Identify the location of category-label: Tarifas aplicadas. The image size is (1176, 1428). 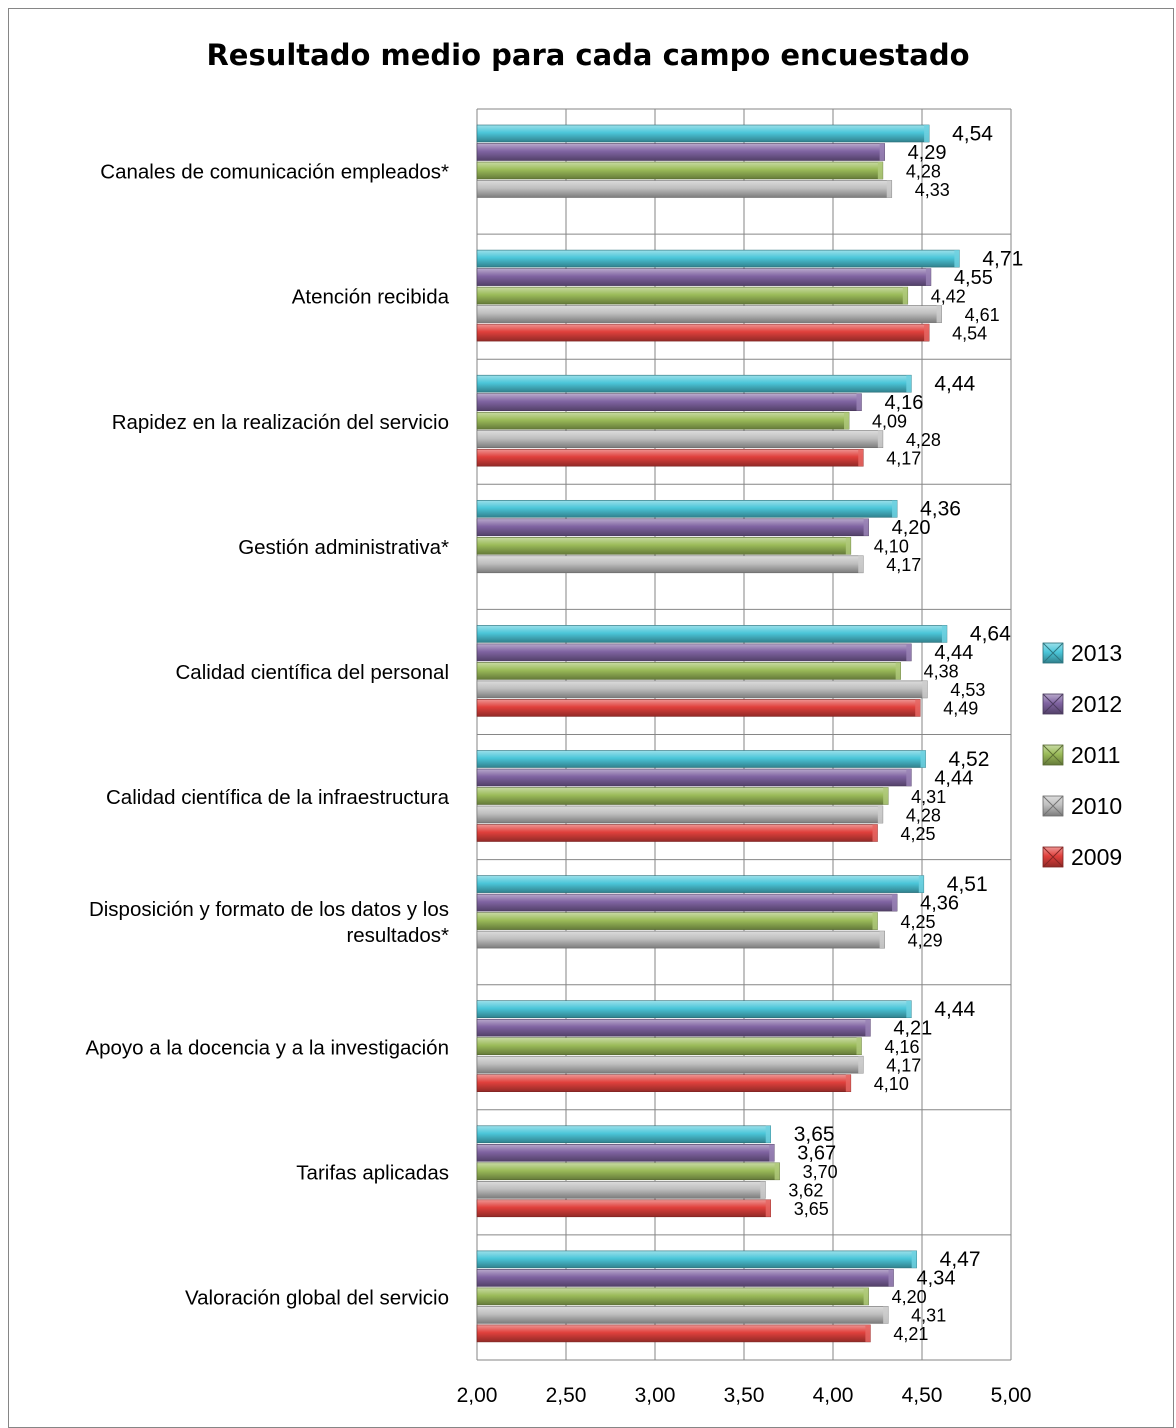
(372, 1172).